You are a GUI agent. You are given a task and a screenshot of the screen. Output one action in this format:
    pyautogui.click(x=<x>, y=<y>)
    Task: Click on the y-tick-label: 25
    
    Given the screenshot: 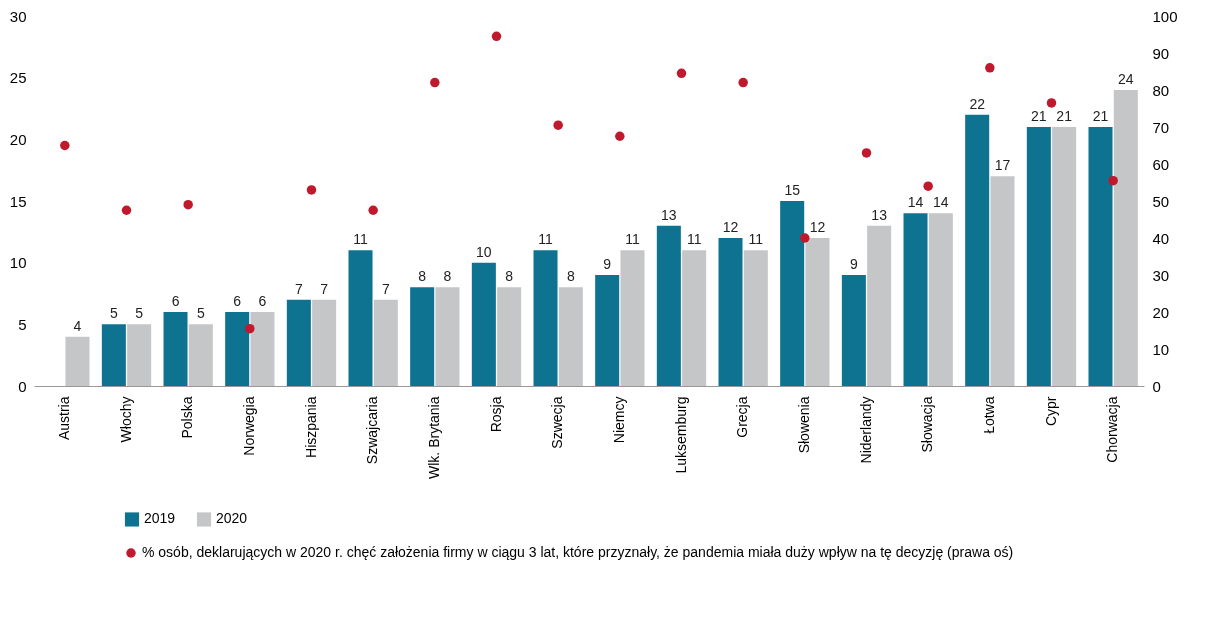 What is the action you would take?
    pyautogui.click(x=18, y=78)
    